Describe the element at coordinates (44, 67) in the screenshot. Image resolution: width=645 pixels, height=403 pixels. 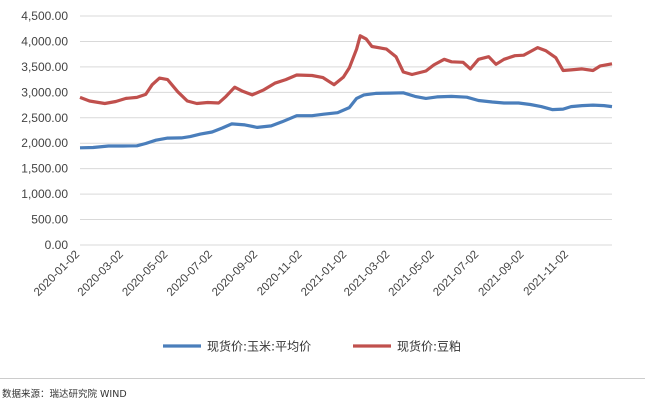
I see `y-tick-label: 3,500.00` at that location.